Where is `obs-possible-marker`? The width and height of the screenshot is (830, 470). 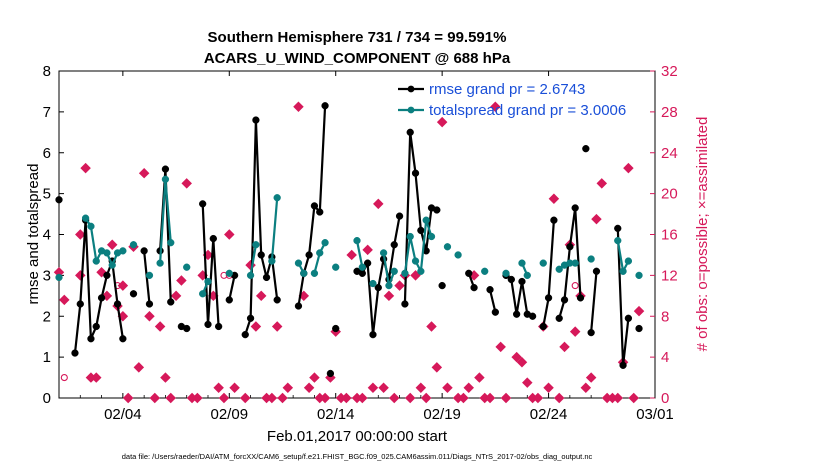 obs-possible-marker is located at coordinates (575, 286).